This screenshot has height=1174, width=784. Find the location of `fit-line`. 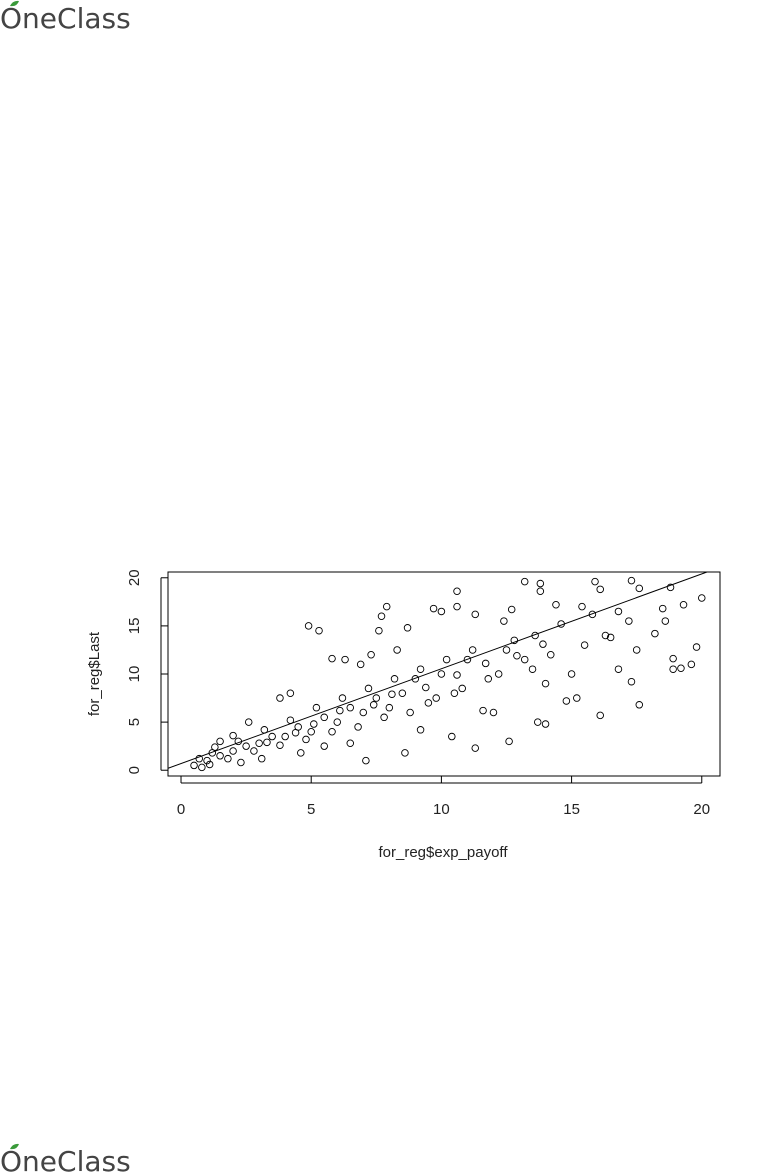

fit-line is located at coordinates (438, 670).